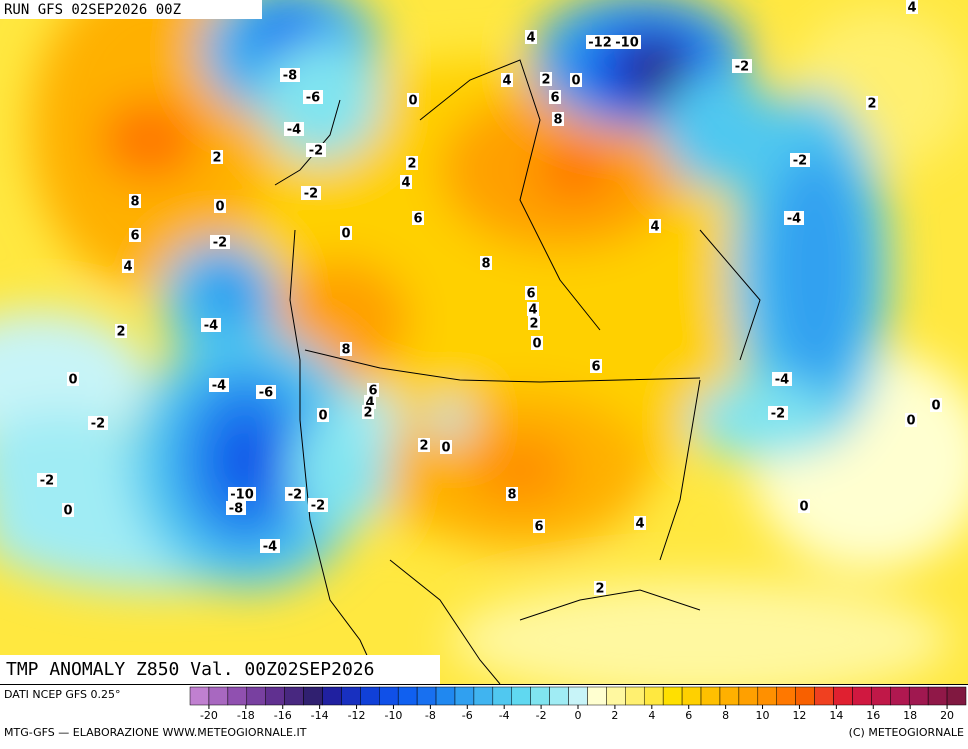  What do you see at coordinates (873, 715) in the screenshot?
I see `colorbar-tick-label: 16` at bounding box center [873, 715].